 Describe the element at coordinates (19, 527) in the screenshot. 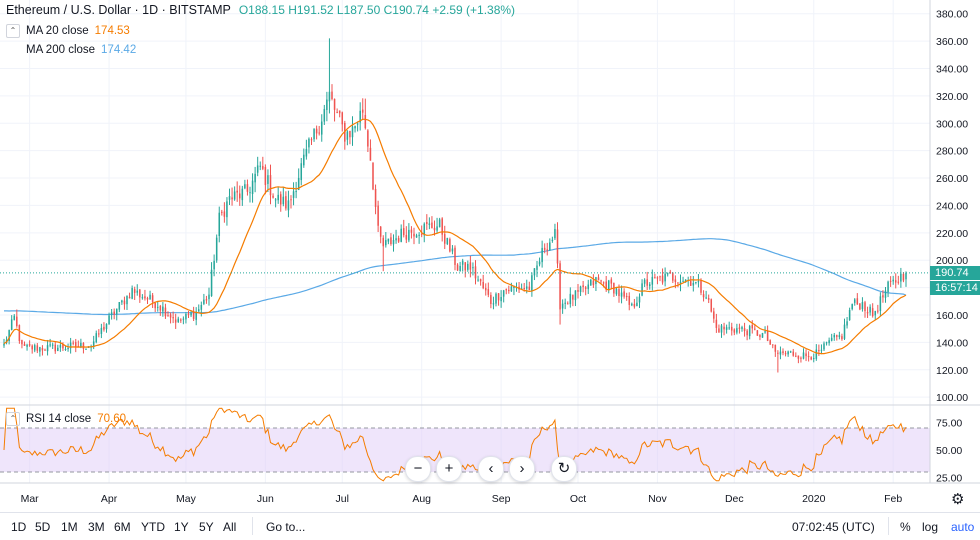

I see `range-1d: 1D` at that location.